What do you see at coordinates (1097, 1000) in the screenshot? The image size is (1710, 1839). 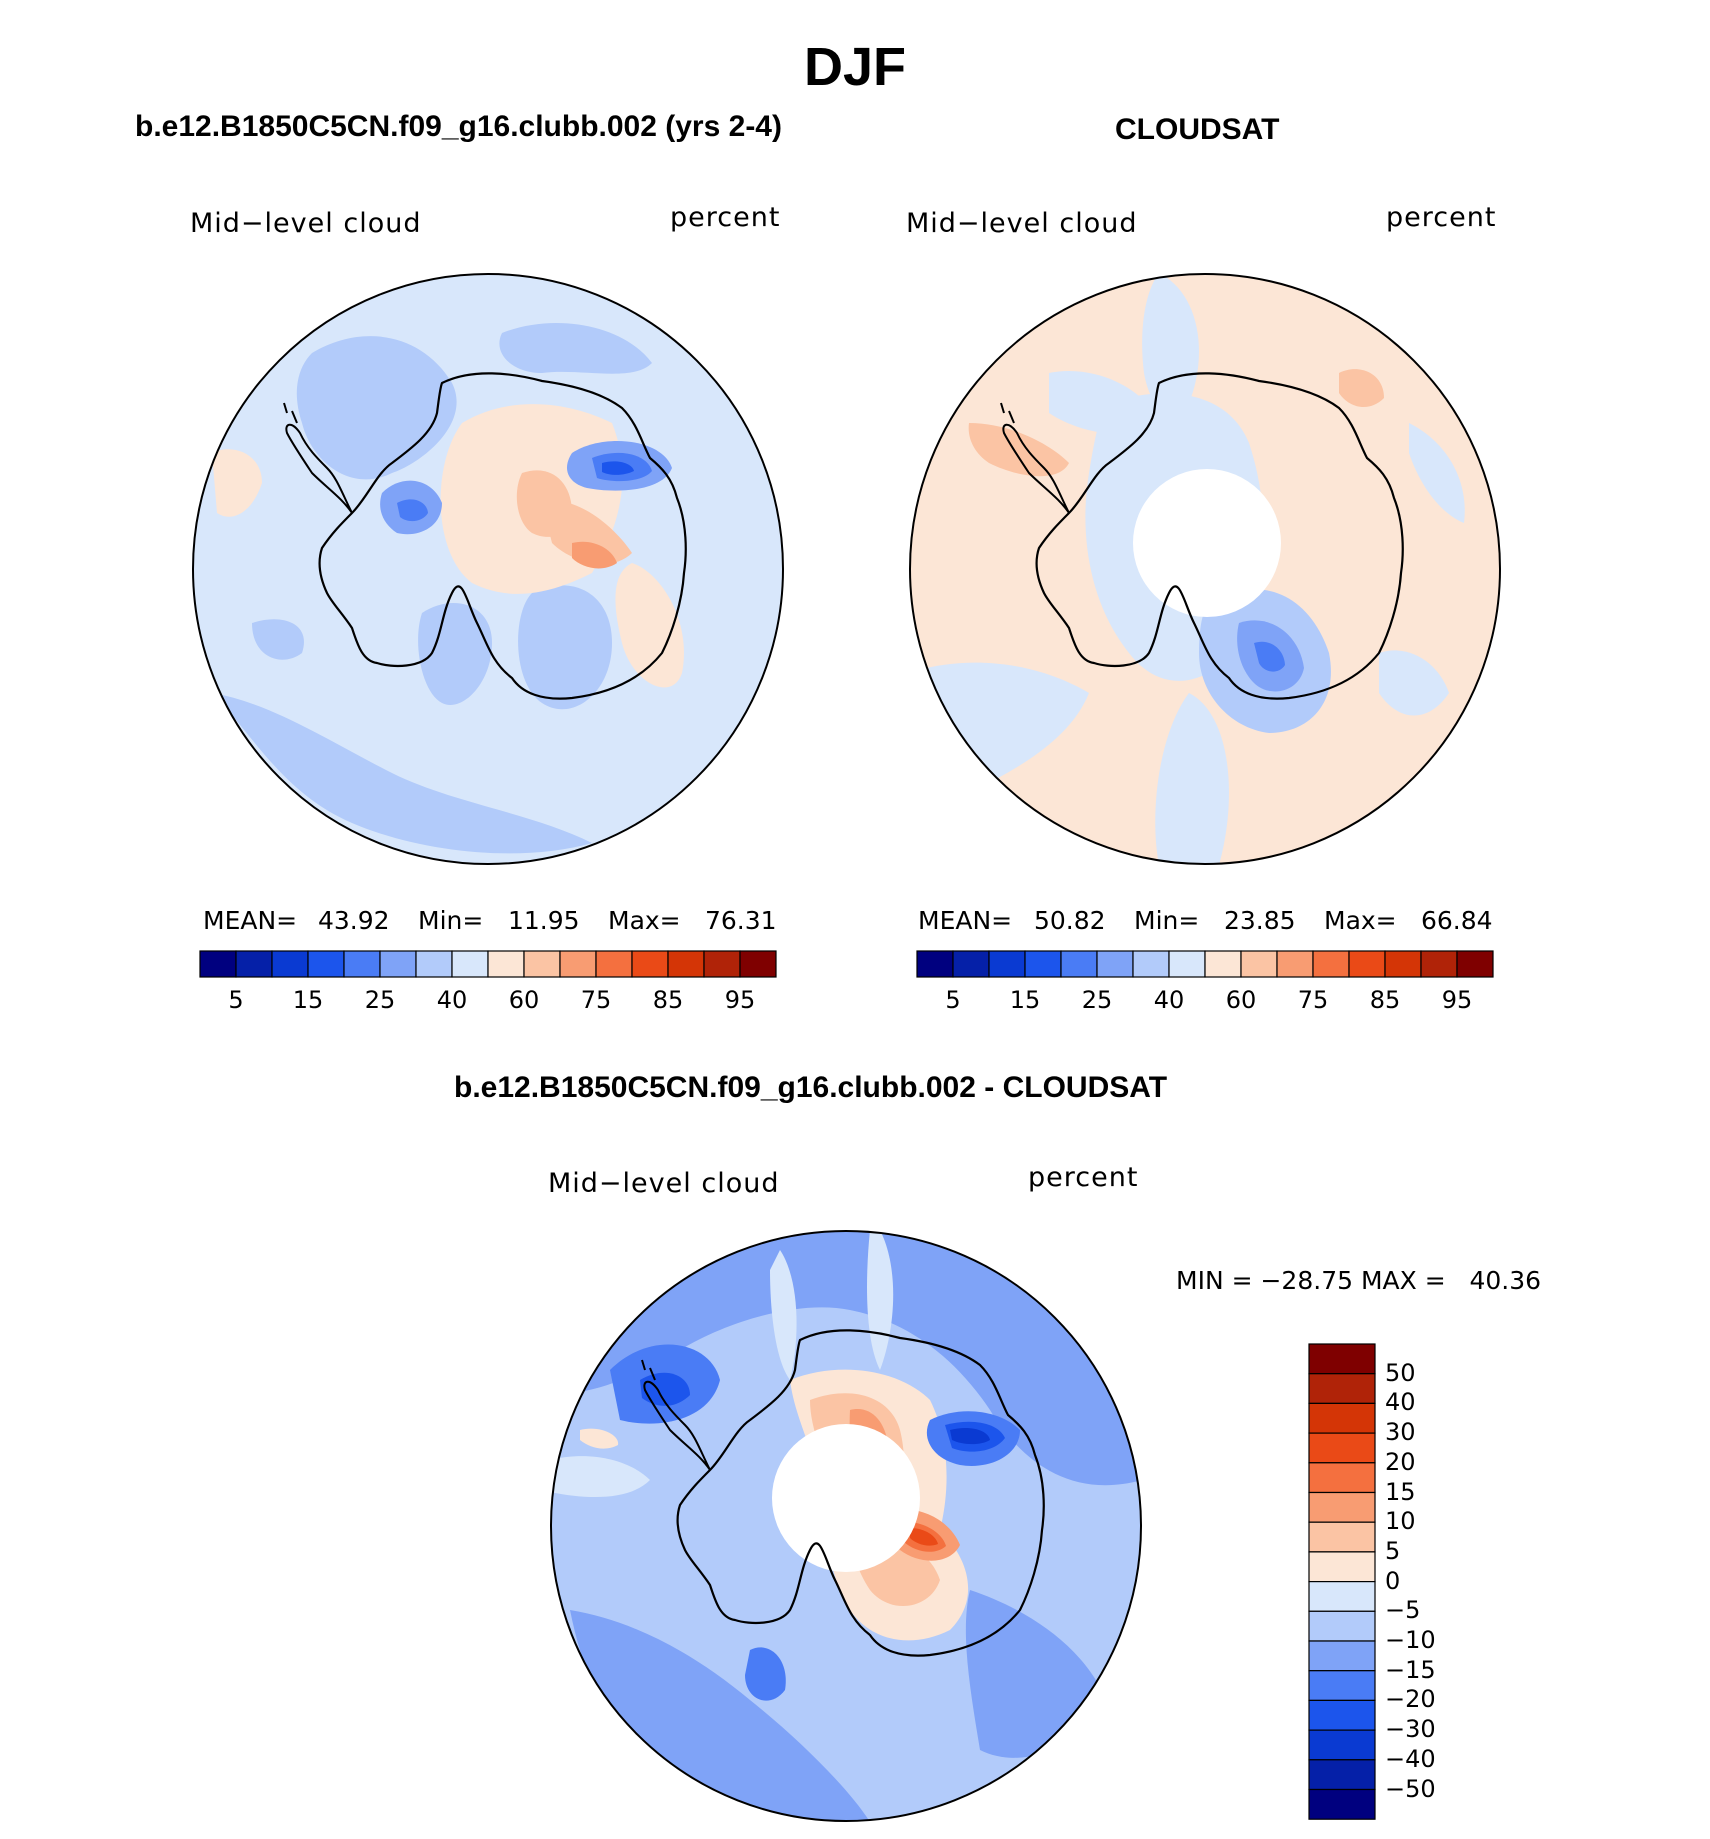 I see `obs-colorbar-tick-label: 25` at bounding box center [1097, 1000].